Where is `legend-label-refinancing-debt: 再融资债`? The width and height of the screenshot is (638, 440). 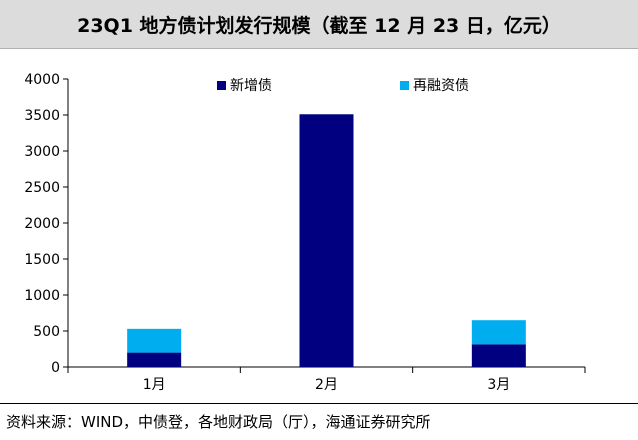
legend-label-refinancing-debt: 再融资债 is located at coordinates (441, 86).